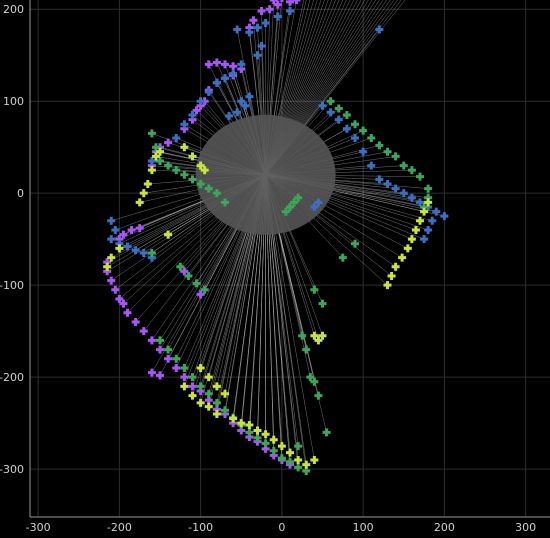  I want to click on x-tick-label: 300, so click(525, 527).